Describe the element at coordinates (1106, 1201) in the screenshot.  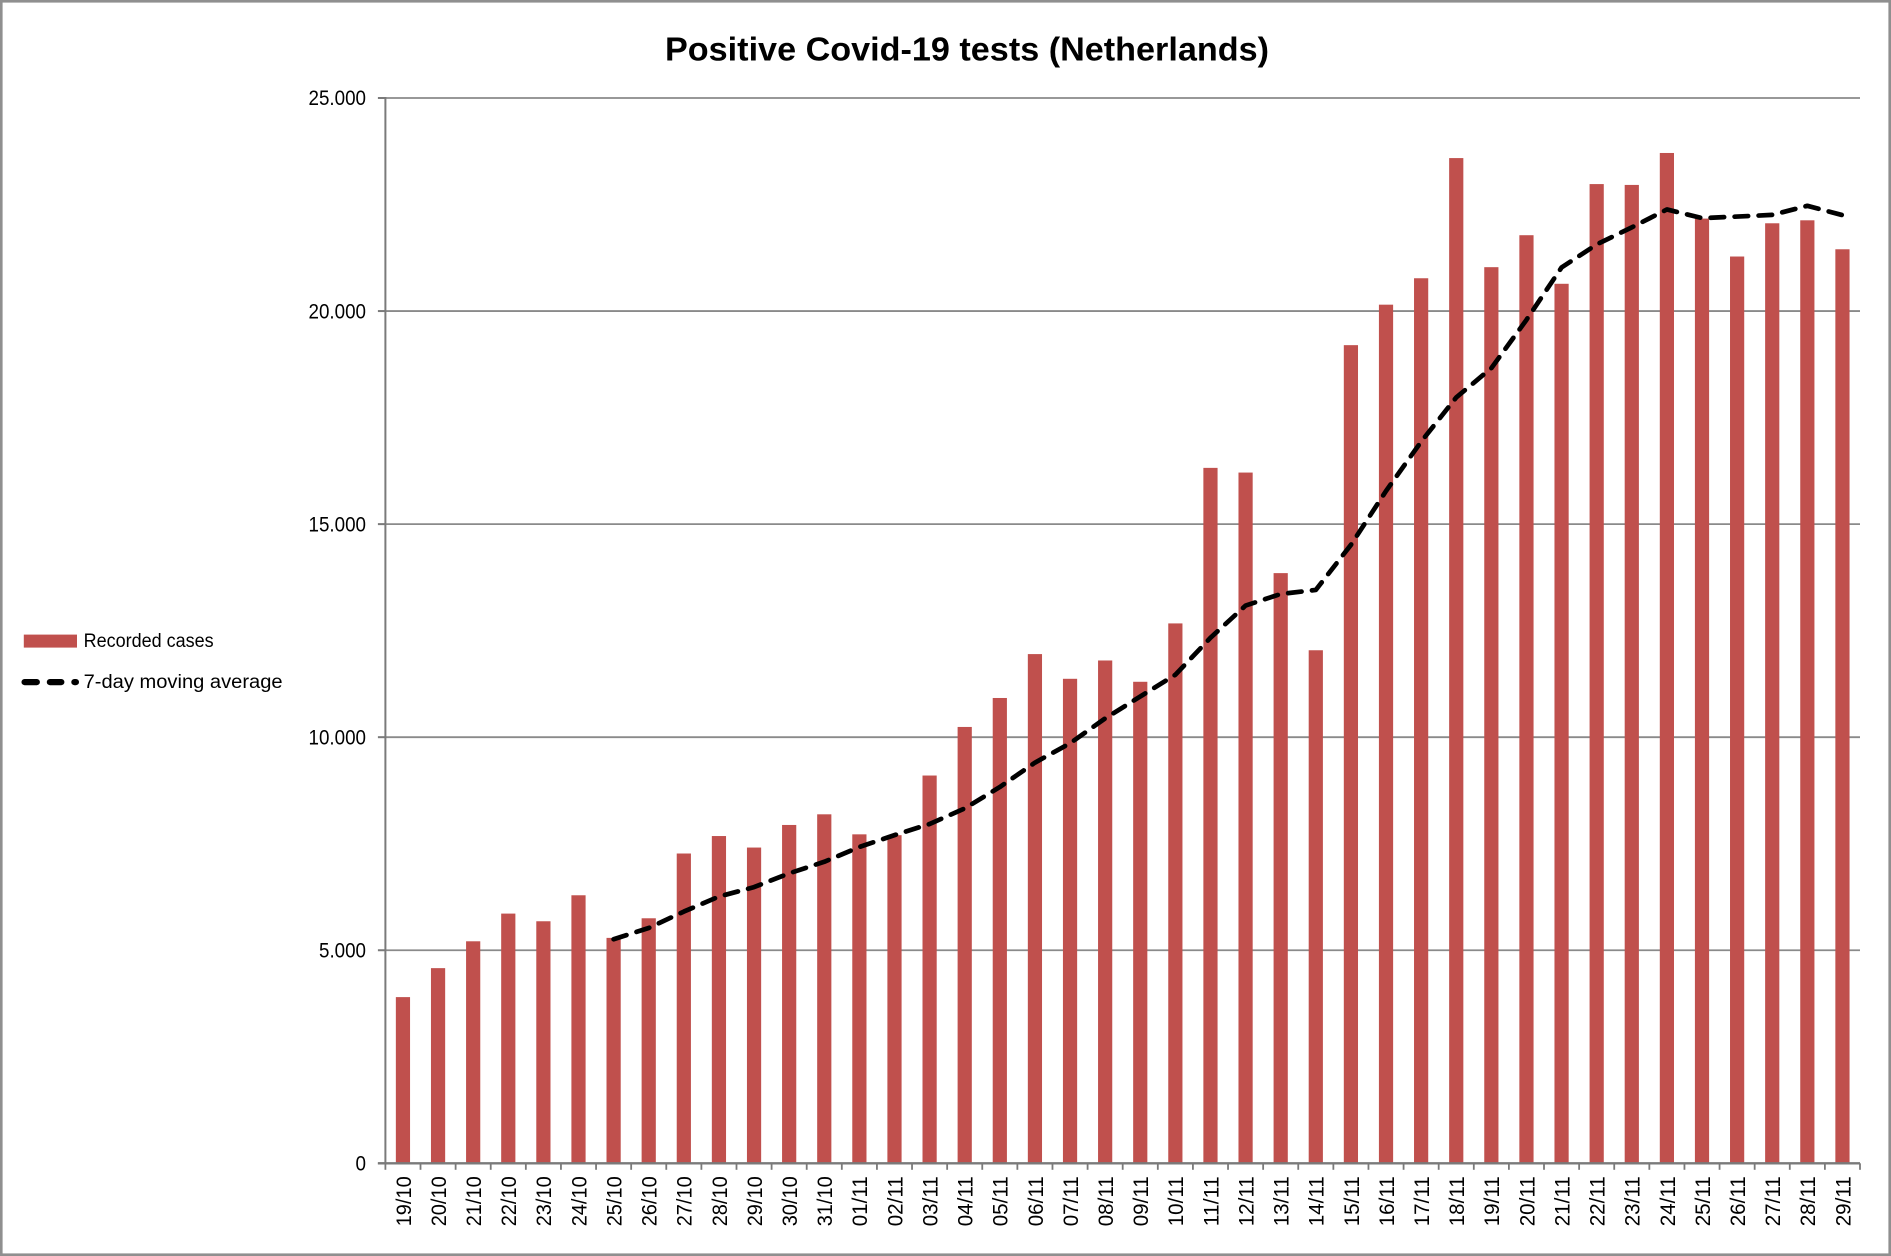
I see `svg-text: 08/11` at that location.